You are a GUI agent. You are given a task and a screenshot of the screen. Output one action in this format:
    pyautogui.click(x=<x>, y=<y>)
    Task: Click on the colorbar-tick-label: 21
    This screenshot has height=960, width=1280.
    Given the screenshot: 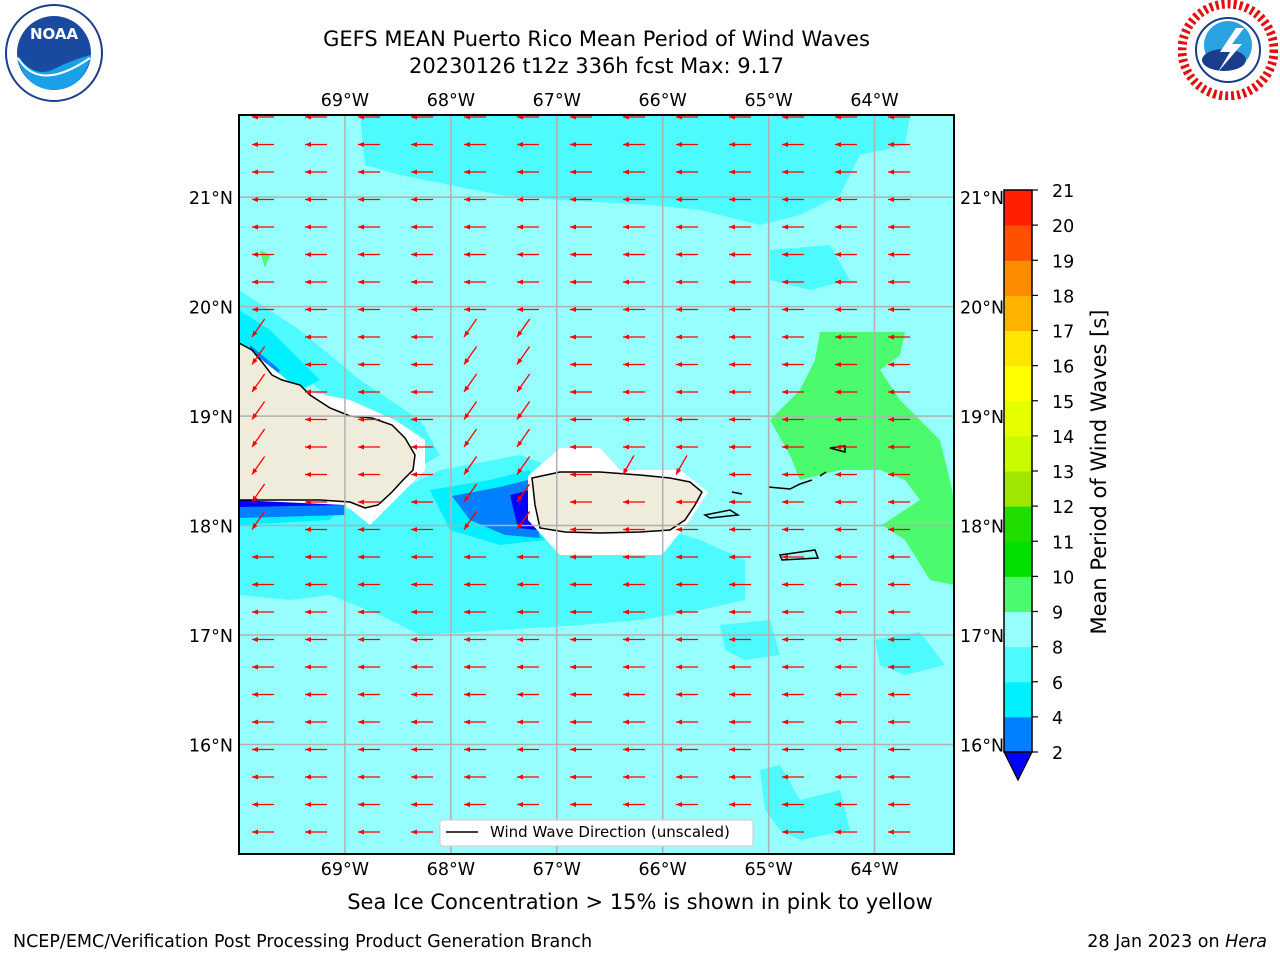 What is the action you would take?
    pyautogui.click(x=1063, y=192)
    